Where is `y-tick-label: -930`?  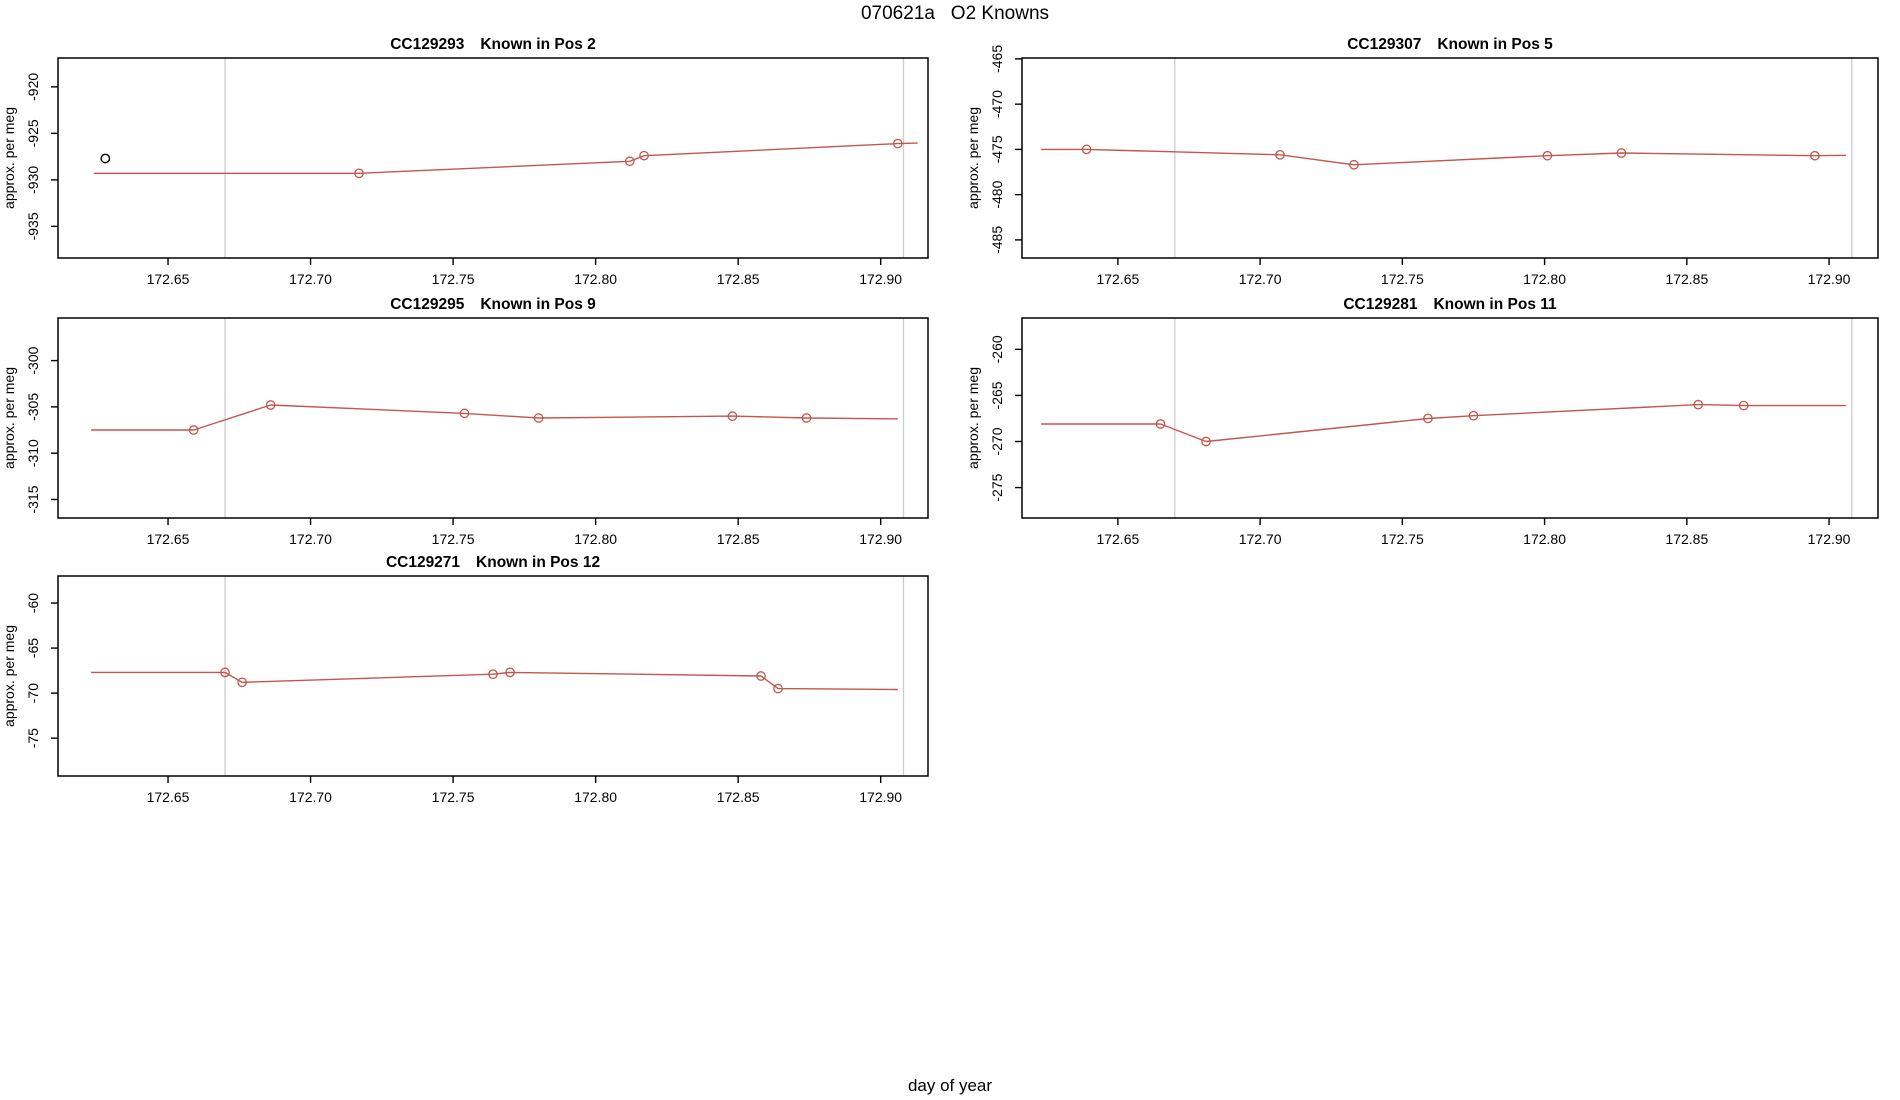
y-tick-label: -930 is located at coordinates (33, 180).